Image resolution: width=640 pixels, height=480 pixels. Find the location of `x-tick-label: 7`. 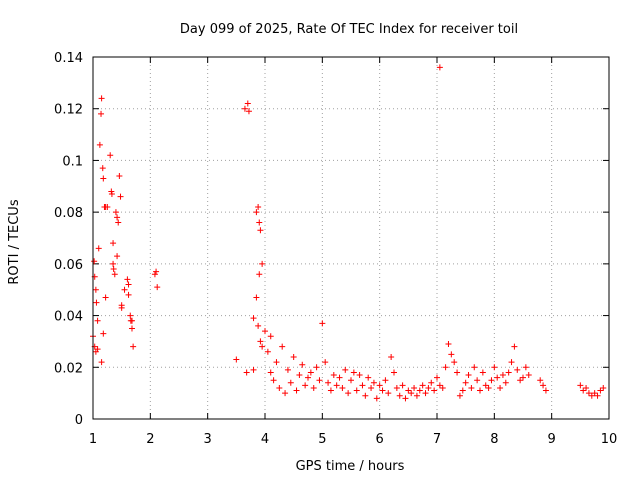

x-tick-label: 7 is located at coordinates (437, 439).